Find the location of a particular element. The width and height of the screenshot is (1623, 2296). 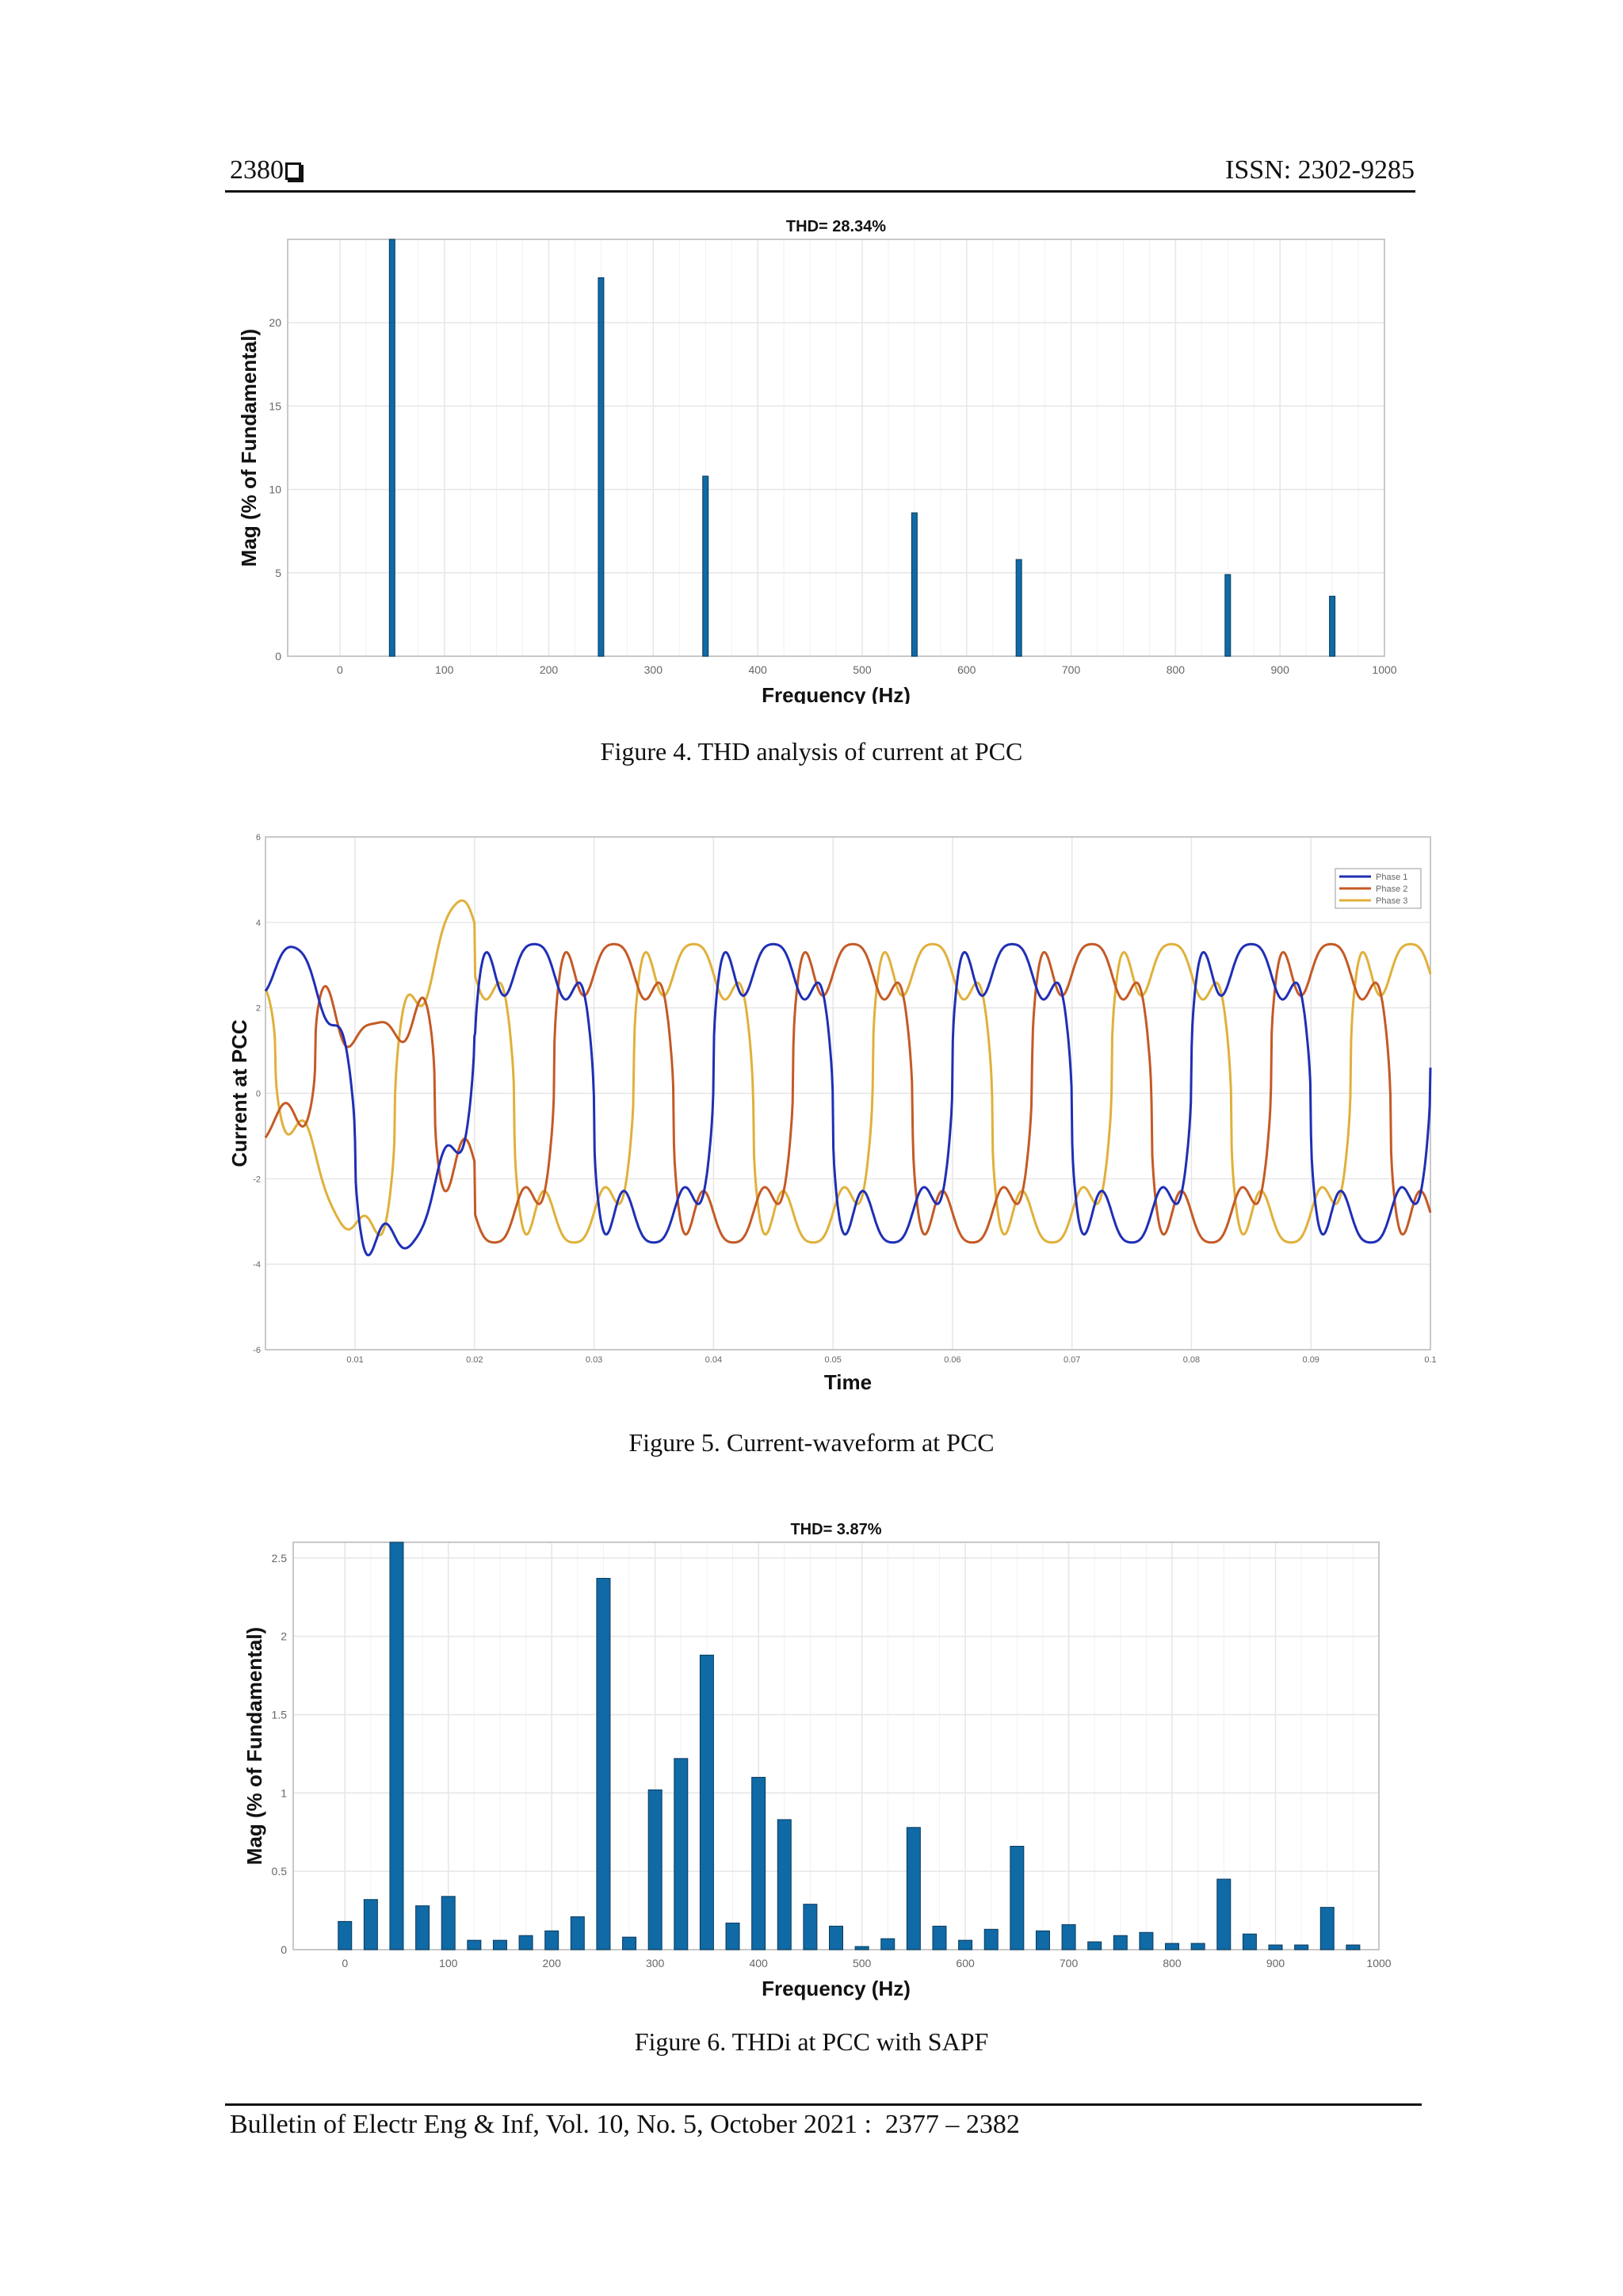

chart-title: THD= 28.34% is located at coordinates (836, 226).